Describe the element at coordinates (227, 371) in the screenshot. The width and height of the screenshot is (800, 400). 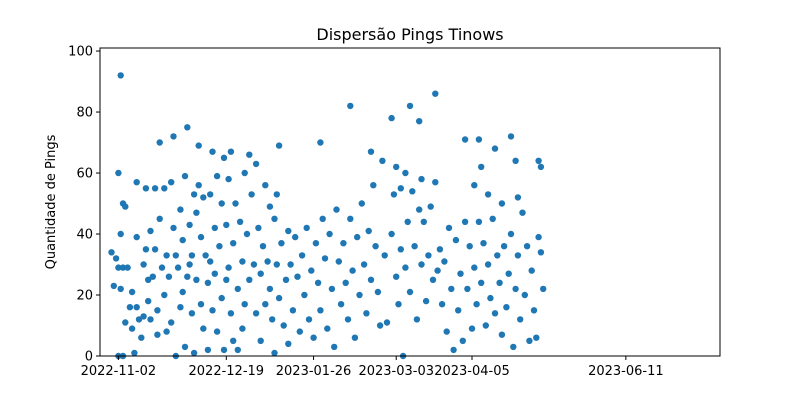
I see `x-tick-label: 2022-12-19` at that location.